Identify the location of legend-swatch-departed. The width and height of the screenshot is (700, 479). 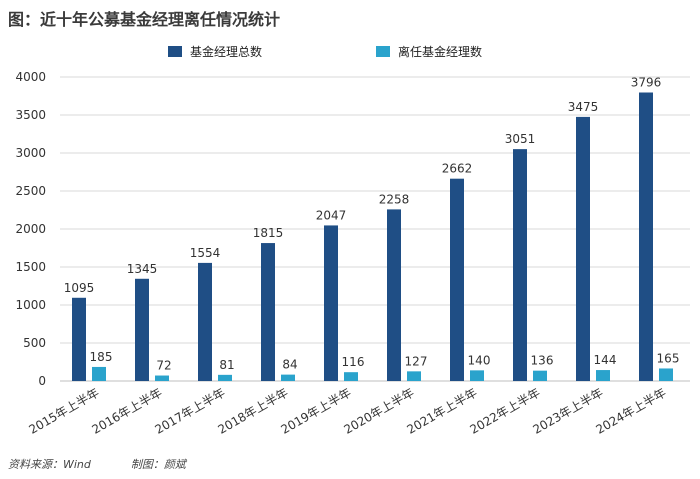
(383, 51).